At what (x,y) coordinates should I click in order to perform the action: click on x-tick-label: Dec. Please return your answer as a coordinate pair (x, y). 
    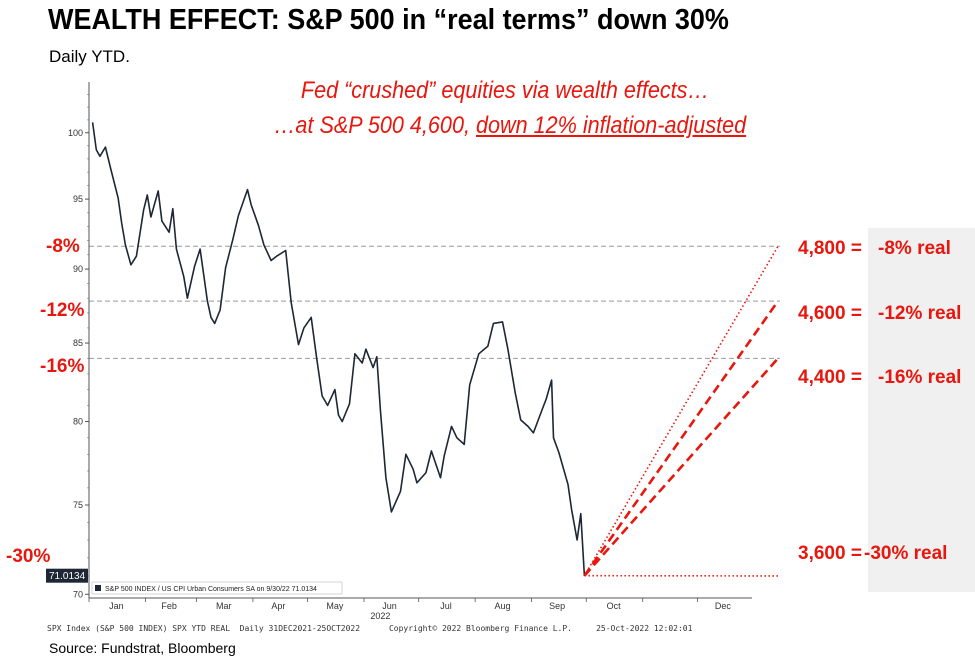
    Looking at the image, I should click on (723, 606).